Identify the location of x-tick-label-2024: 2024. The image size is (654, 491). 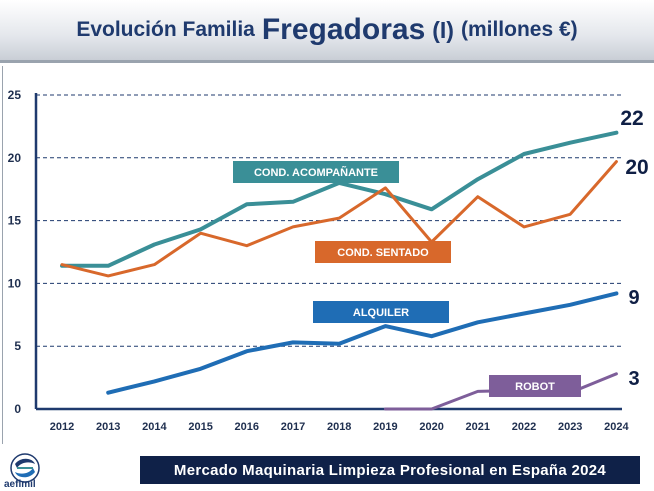
(616, 427).